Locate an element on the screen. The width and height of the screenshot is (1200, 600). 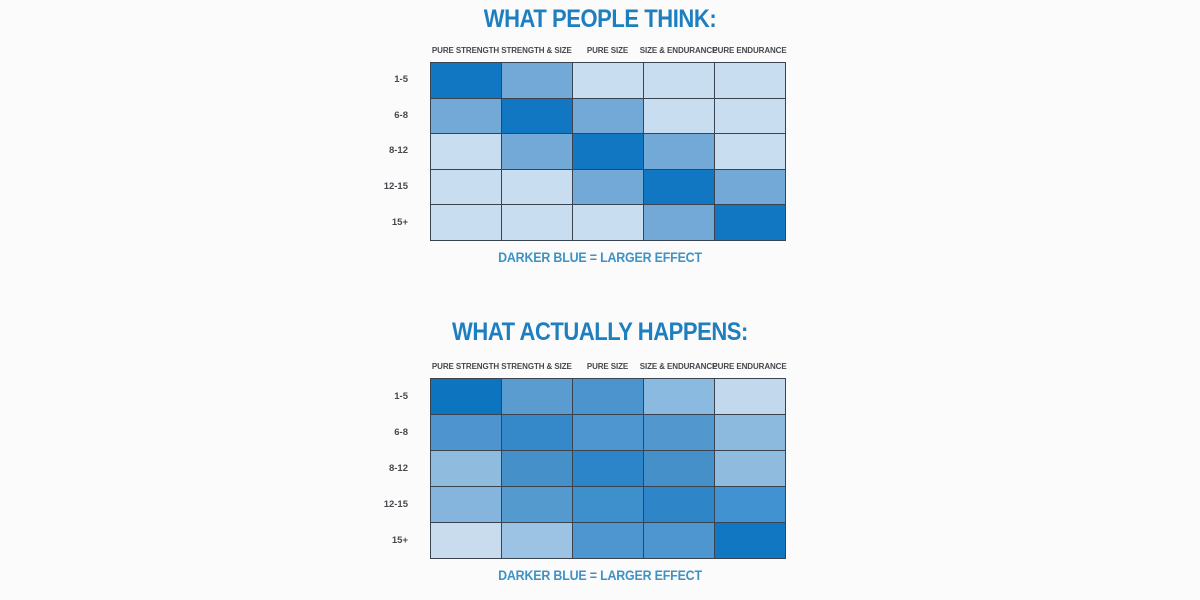
heatmap-grid-what-people-think is located at coordinates (608, 151).